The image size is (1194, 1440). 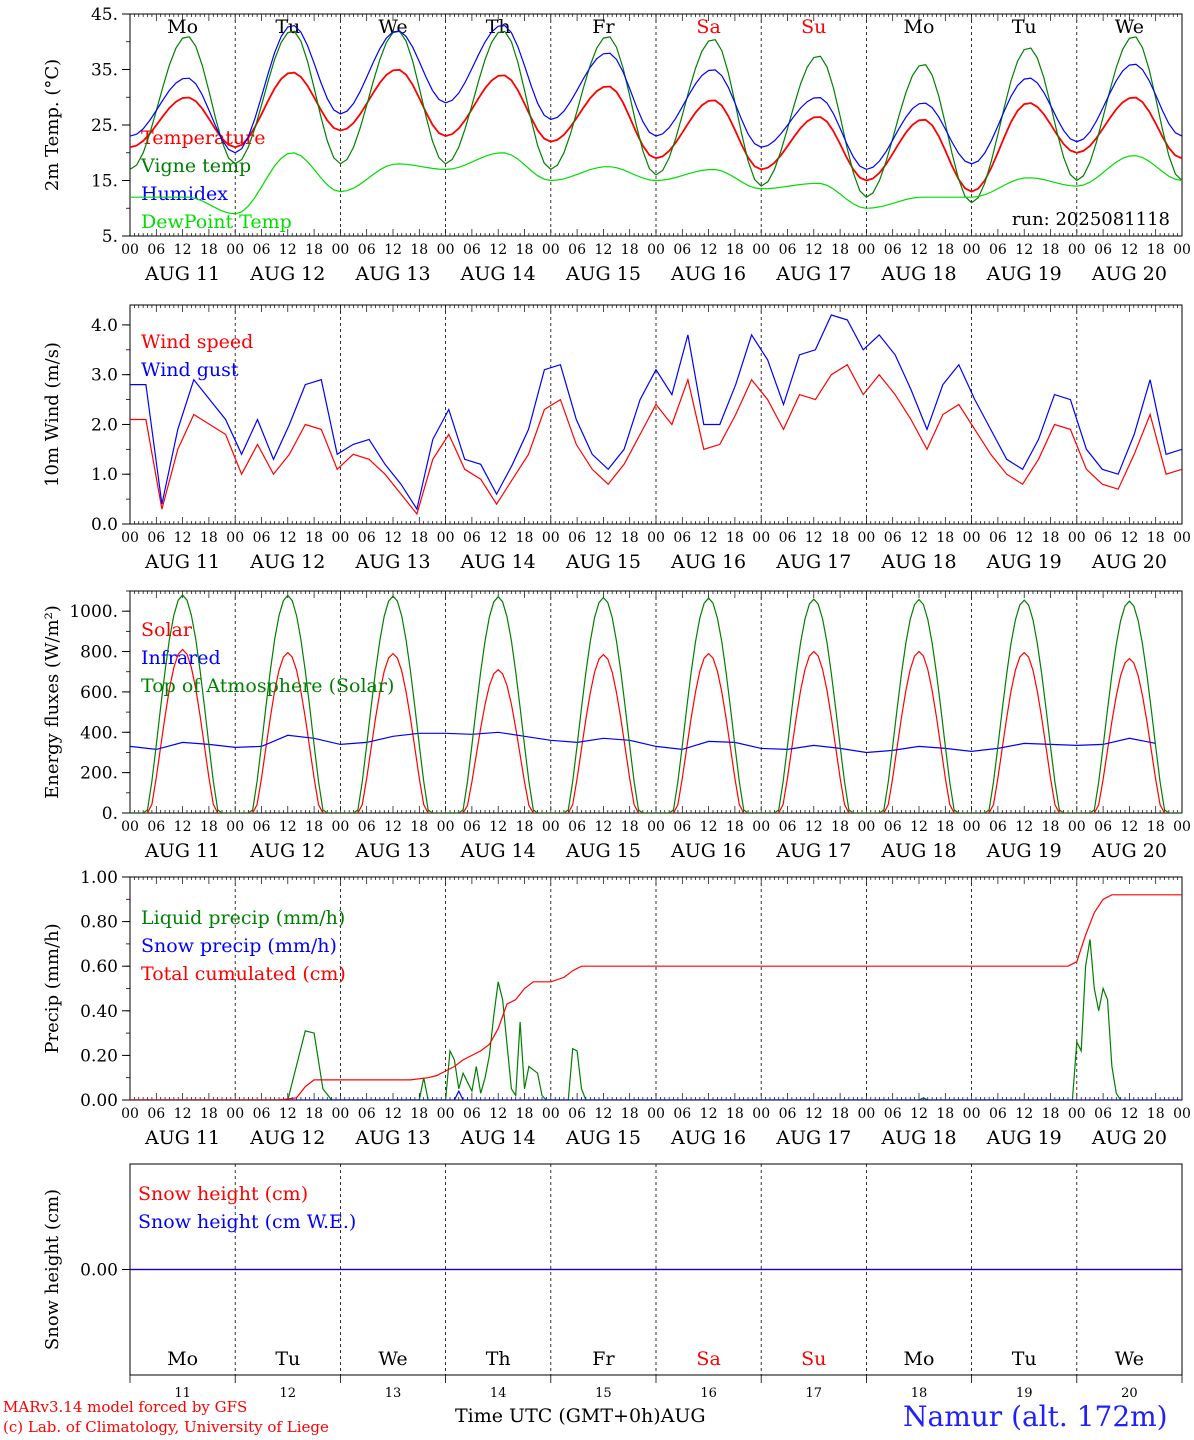 What do you see at coordinates (656, 130) in the screenshot?
I see `series-line-temperature` at bounding box center [656, 130].